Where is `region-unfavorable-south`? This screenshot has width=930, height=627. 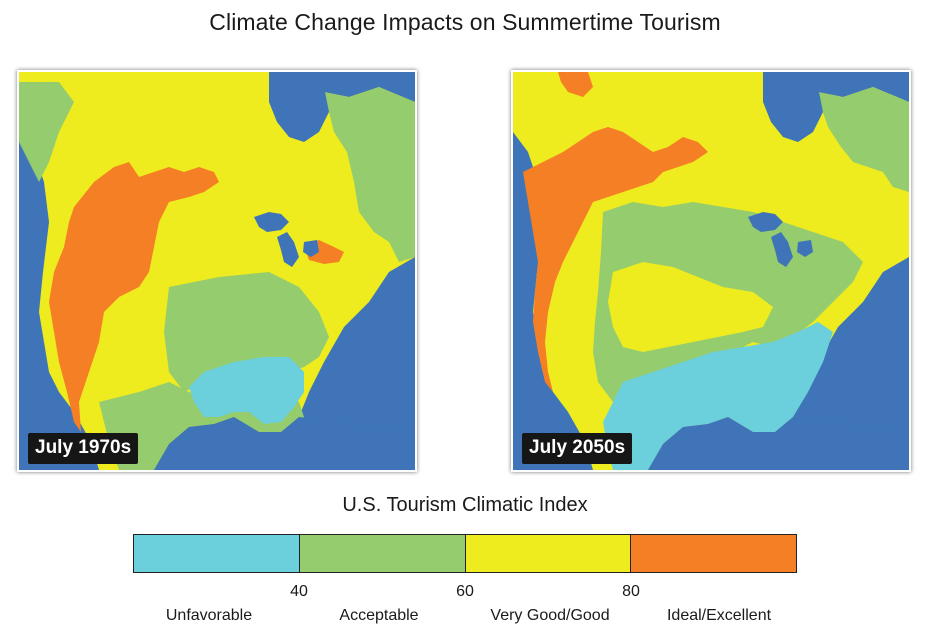 region-unfavorable-south is located at coordinates (718, 396).